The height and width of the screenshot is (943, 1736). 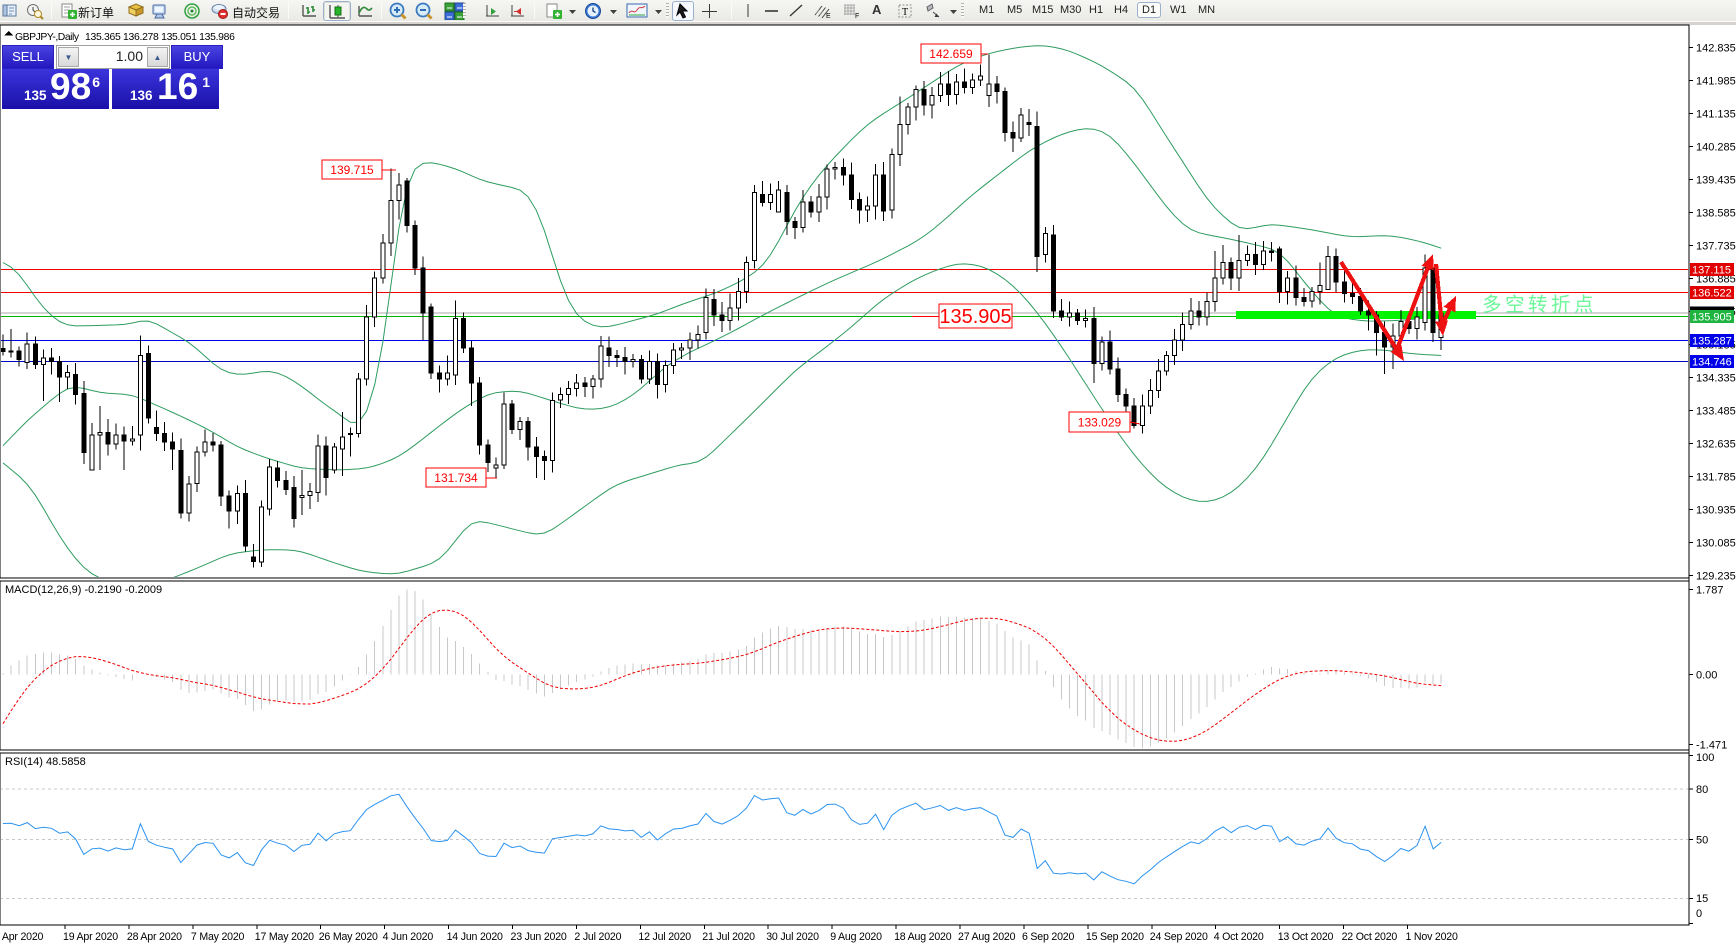 What do you see at coordinates (408, 937) in the screenshot?
I see `svg-text: 4 Jun 2020` at bounding box center [408, 937].